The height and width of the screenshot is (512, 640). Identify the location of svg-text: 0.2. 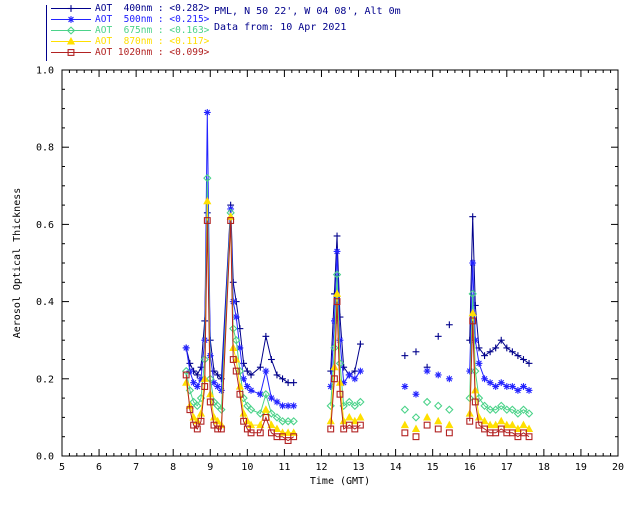
(45, 379).